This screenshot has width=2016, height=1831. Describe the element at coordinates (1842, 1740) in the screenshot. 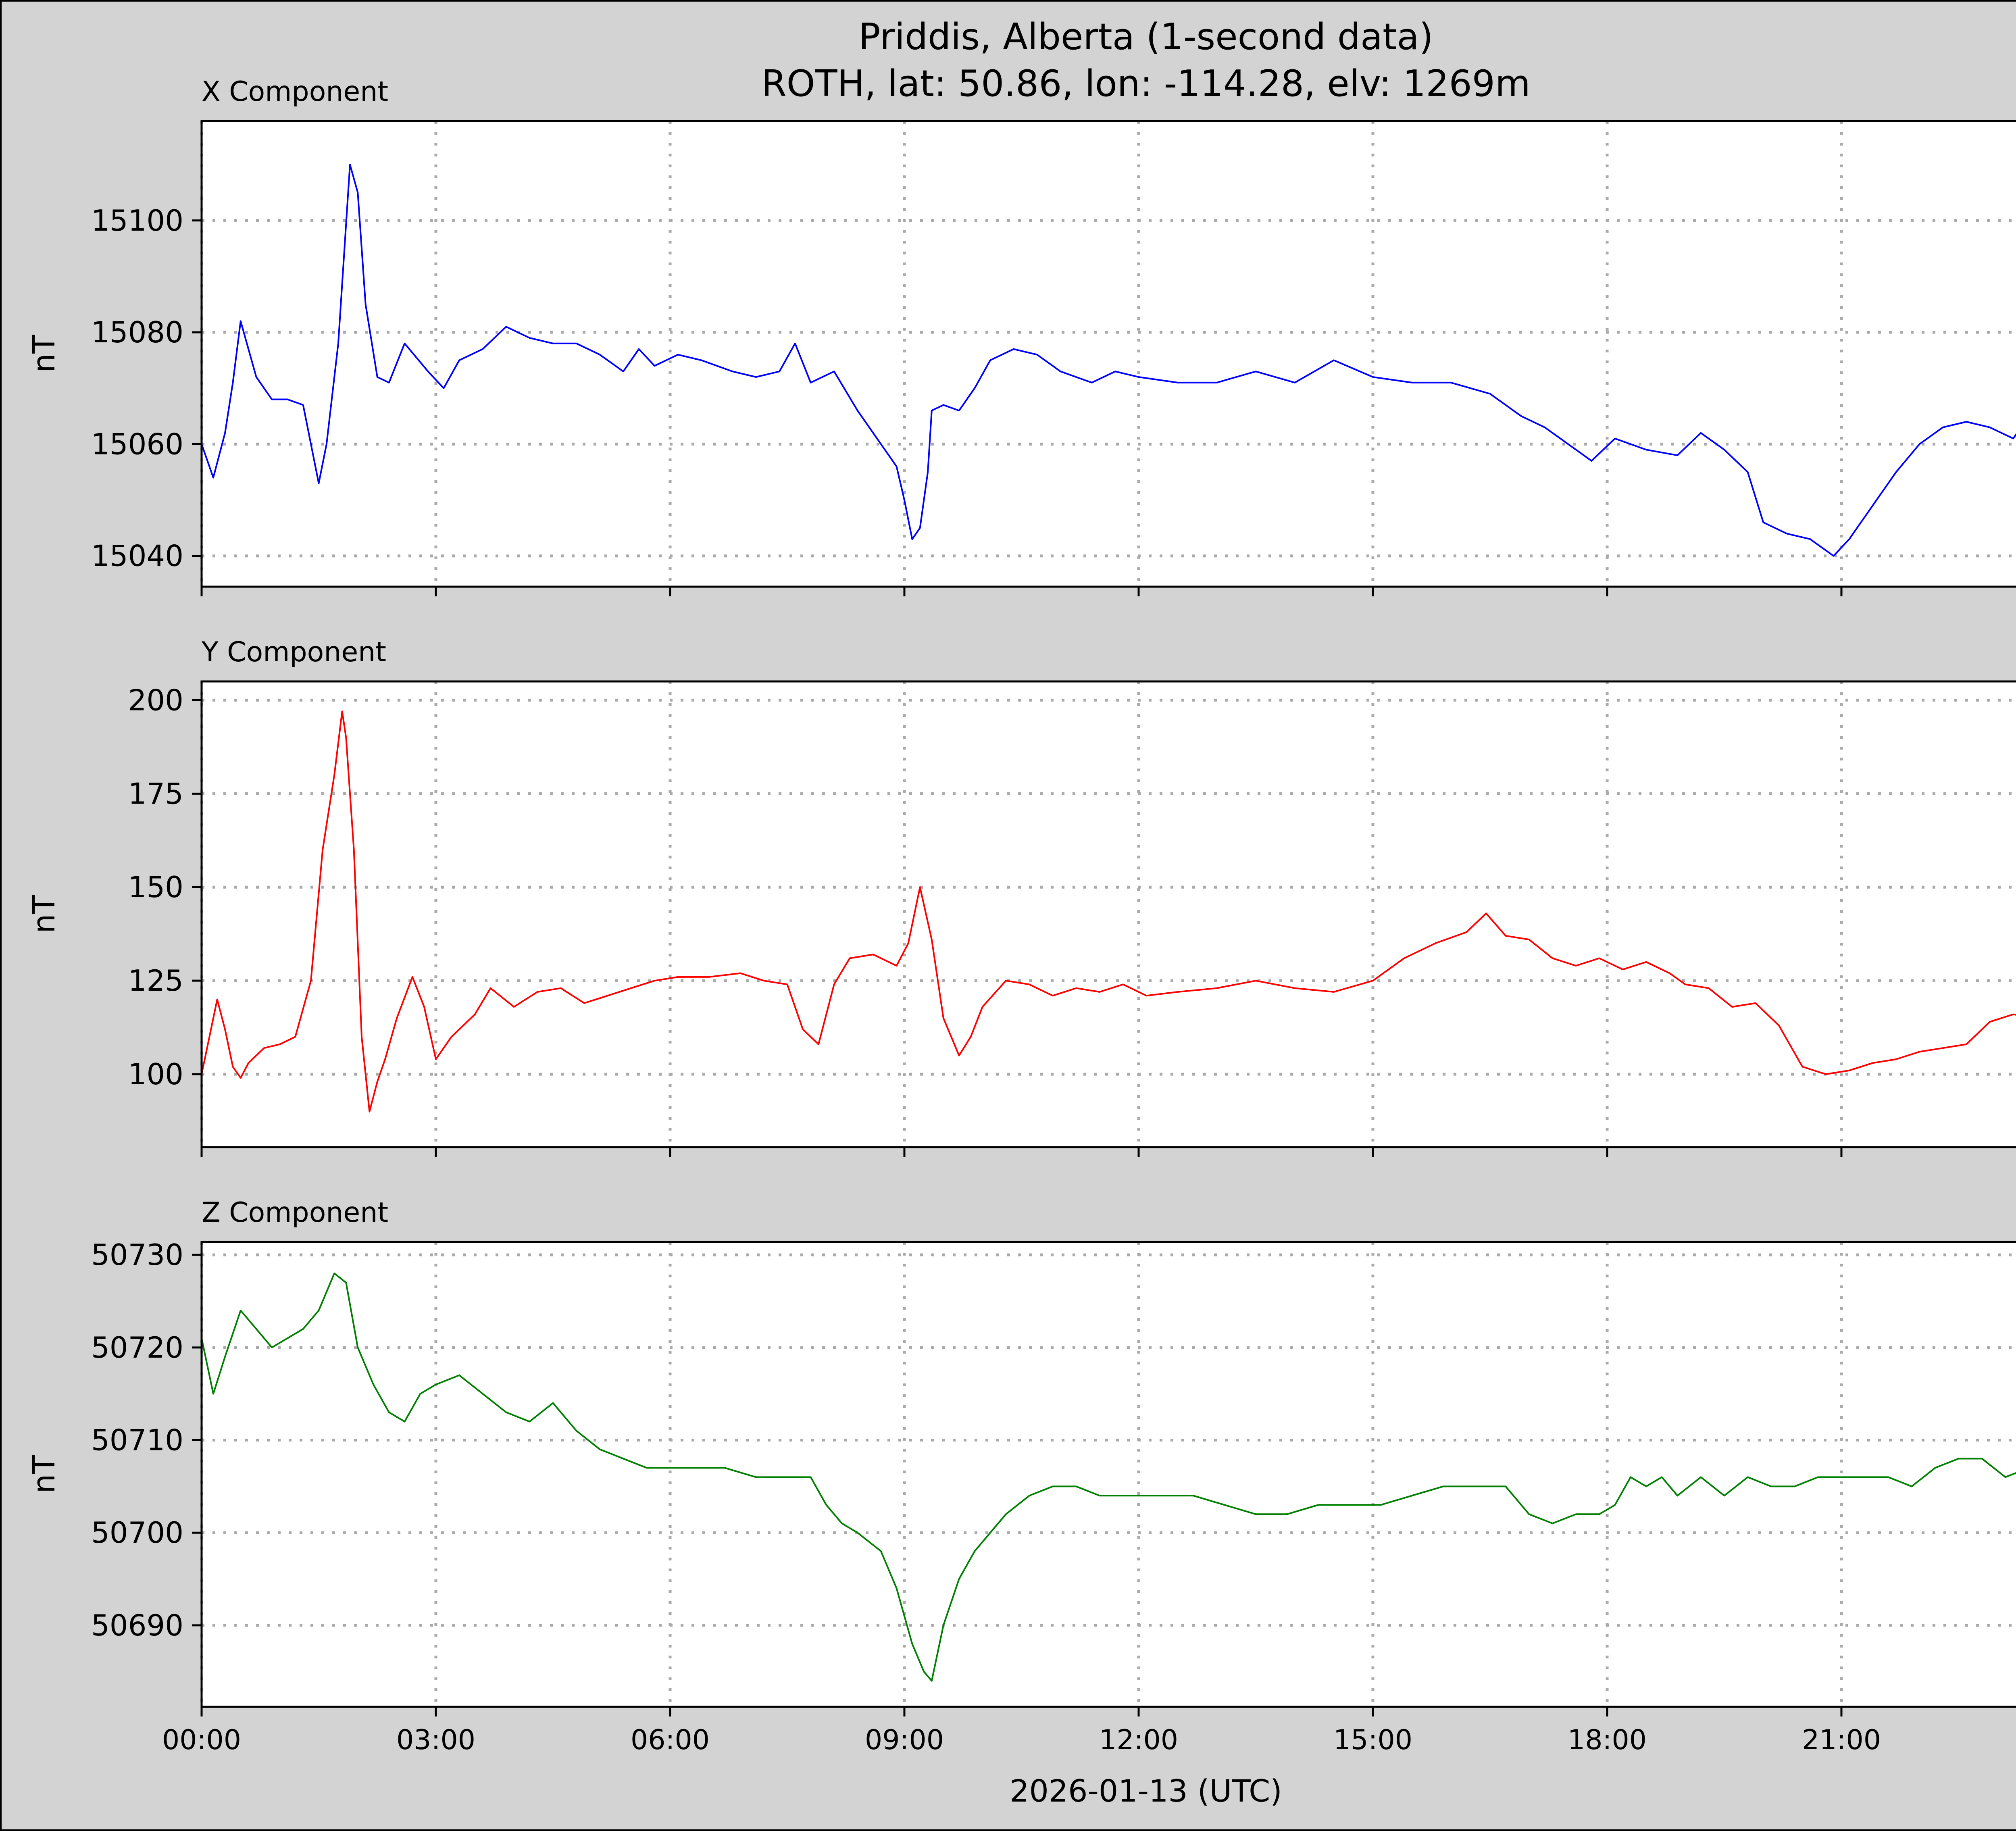

I see `x-tick-label: 21:00` at that location.